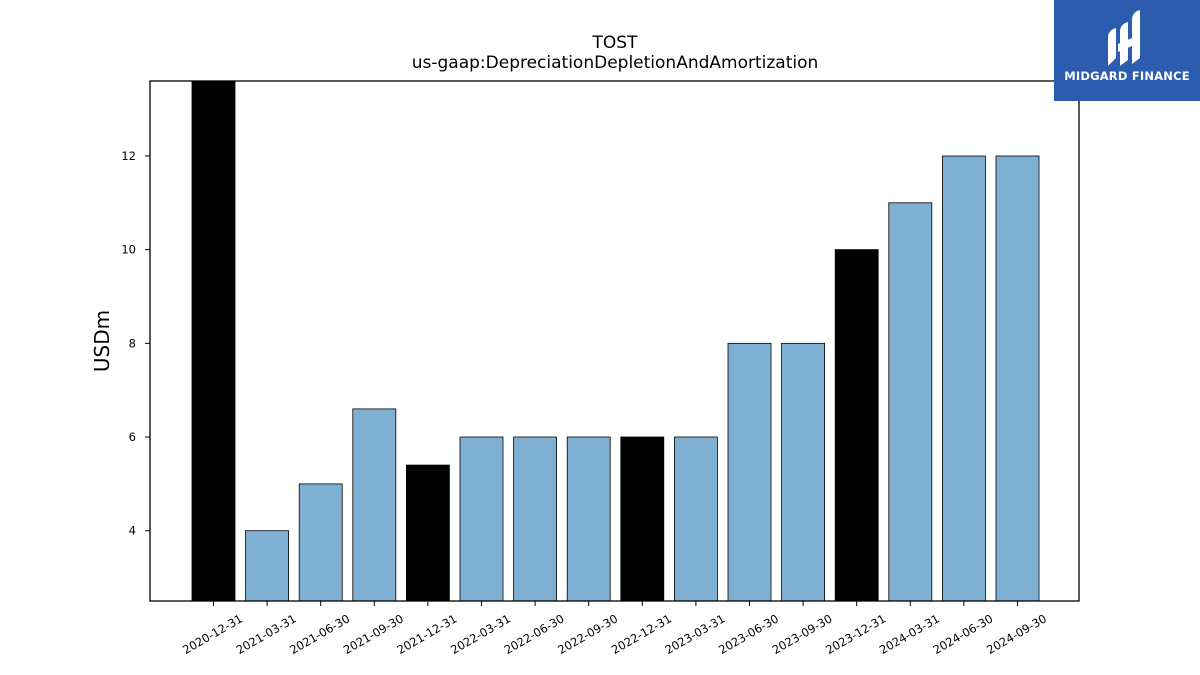  I want to click on x-tick-label: 2021-06-30, so click(319, 634).